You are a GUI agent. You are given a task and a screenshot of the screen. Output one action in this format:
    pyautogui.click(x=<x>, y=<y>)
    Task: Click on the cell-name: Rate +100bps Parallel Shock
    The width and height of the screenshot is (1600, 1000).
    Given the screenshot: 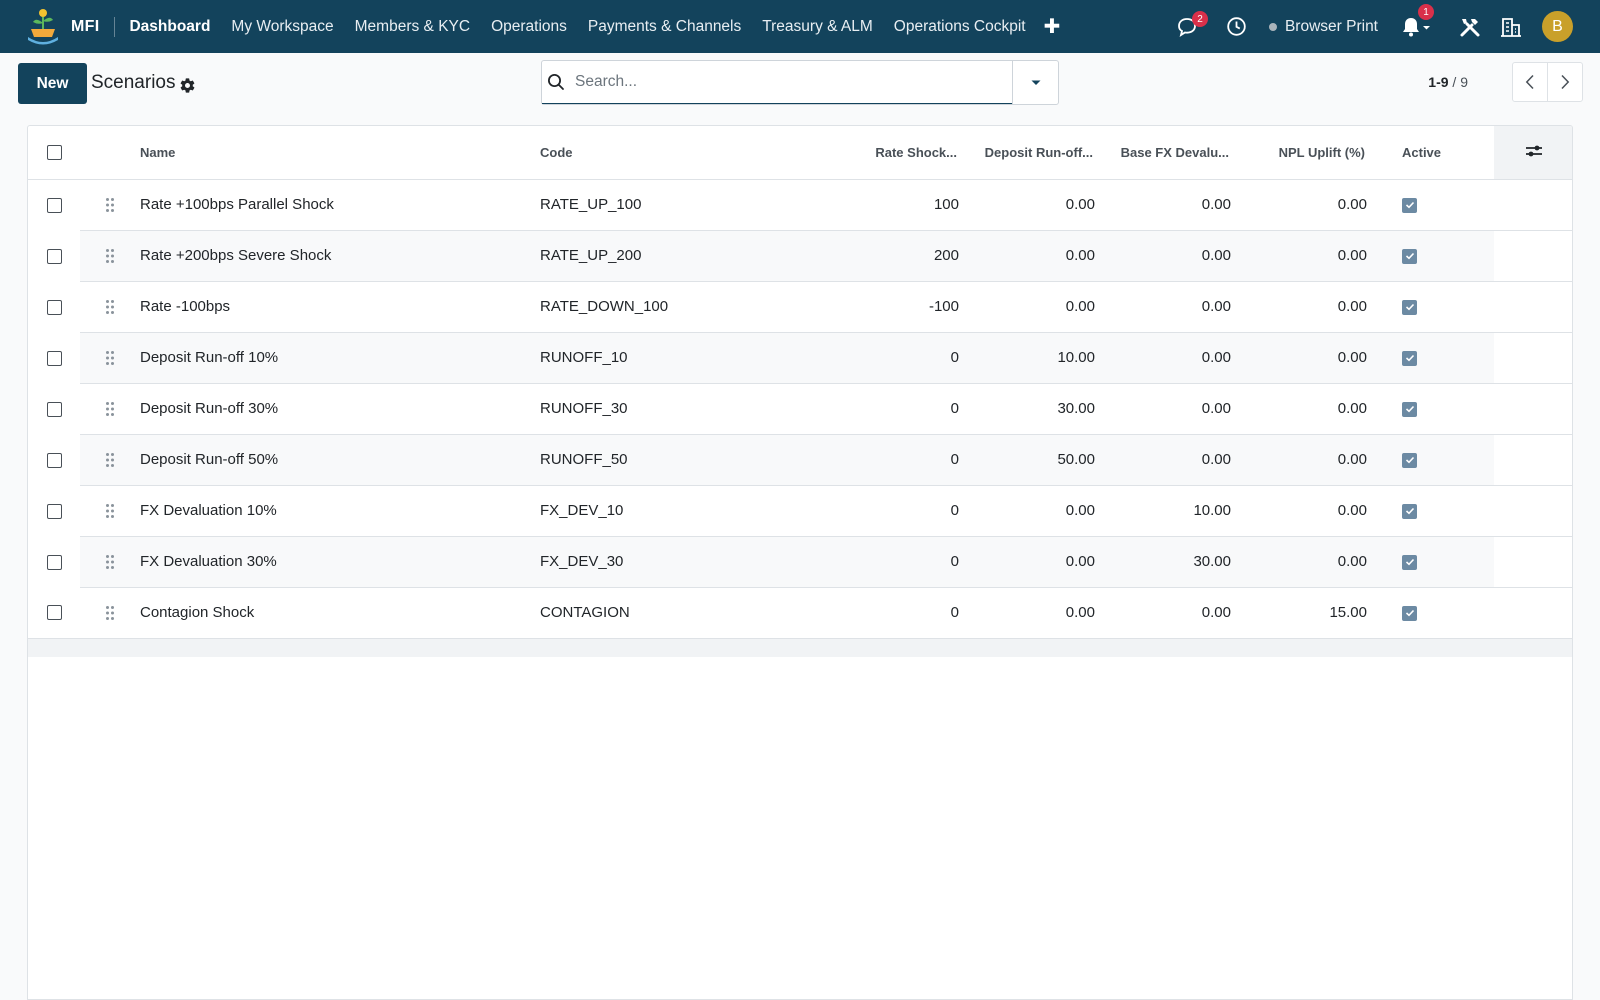 What is the action you would take?
    pyautogui.click(x=340, y=205)
    